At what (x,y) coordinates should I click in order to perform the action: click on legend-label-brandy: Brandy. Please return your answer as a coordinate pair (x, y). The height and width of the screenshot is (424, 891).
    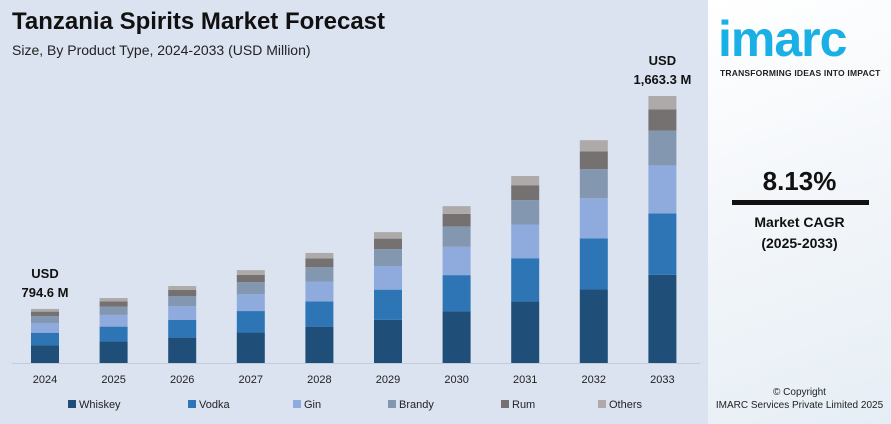
    Looking at the image, I should click on (416, 405).